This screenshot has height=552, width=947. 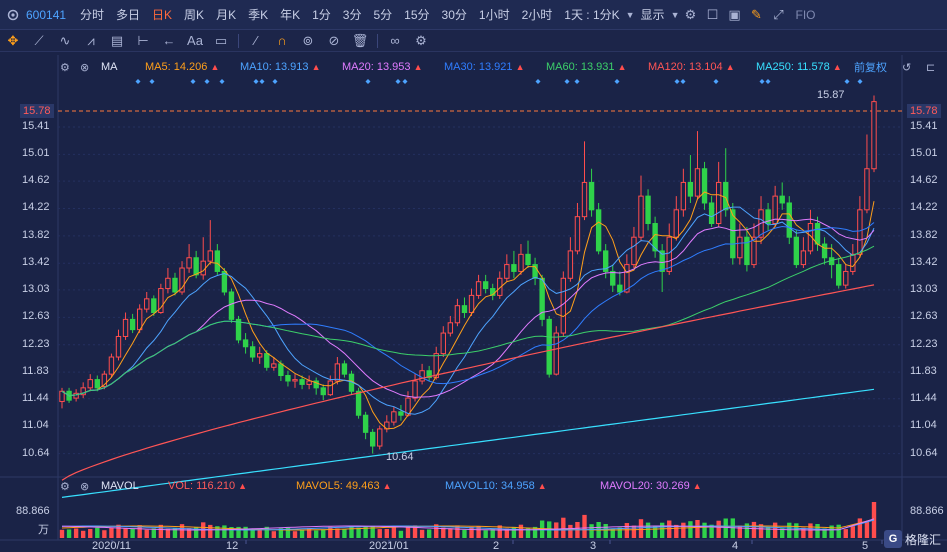 I want to click on text-tool-icon: Aa, so click(x=195, y=40).